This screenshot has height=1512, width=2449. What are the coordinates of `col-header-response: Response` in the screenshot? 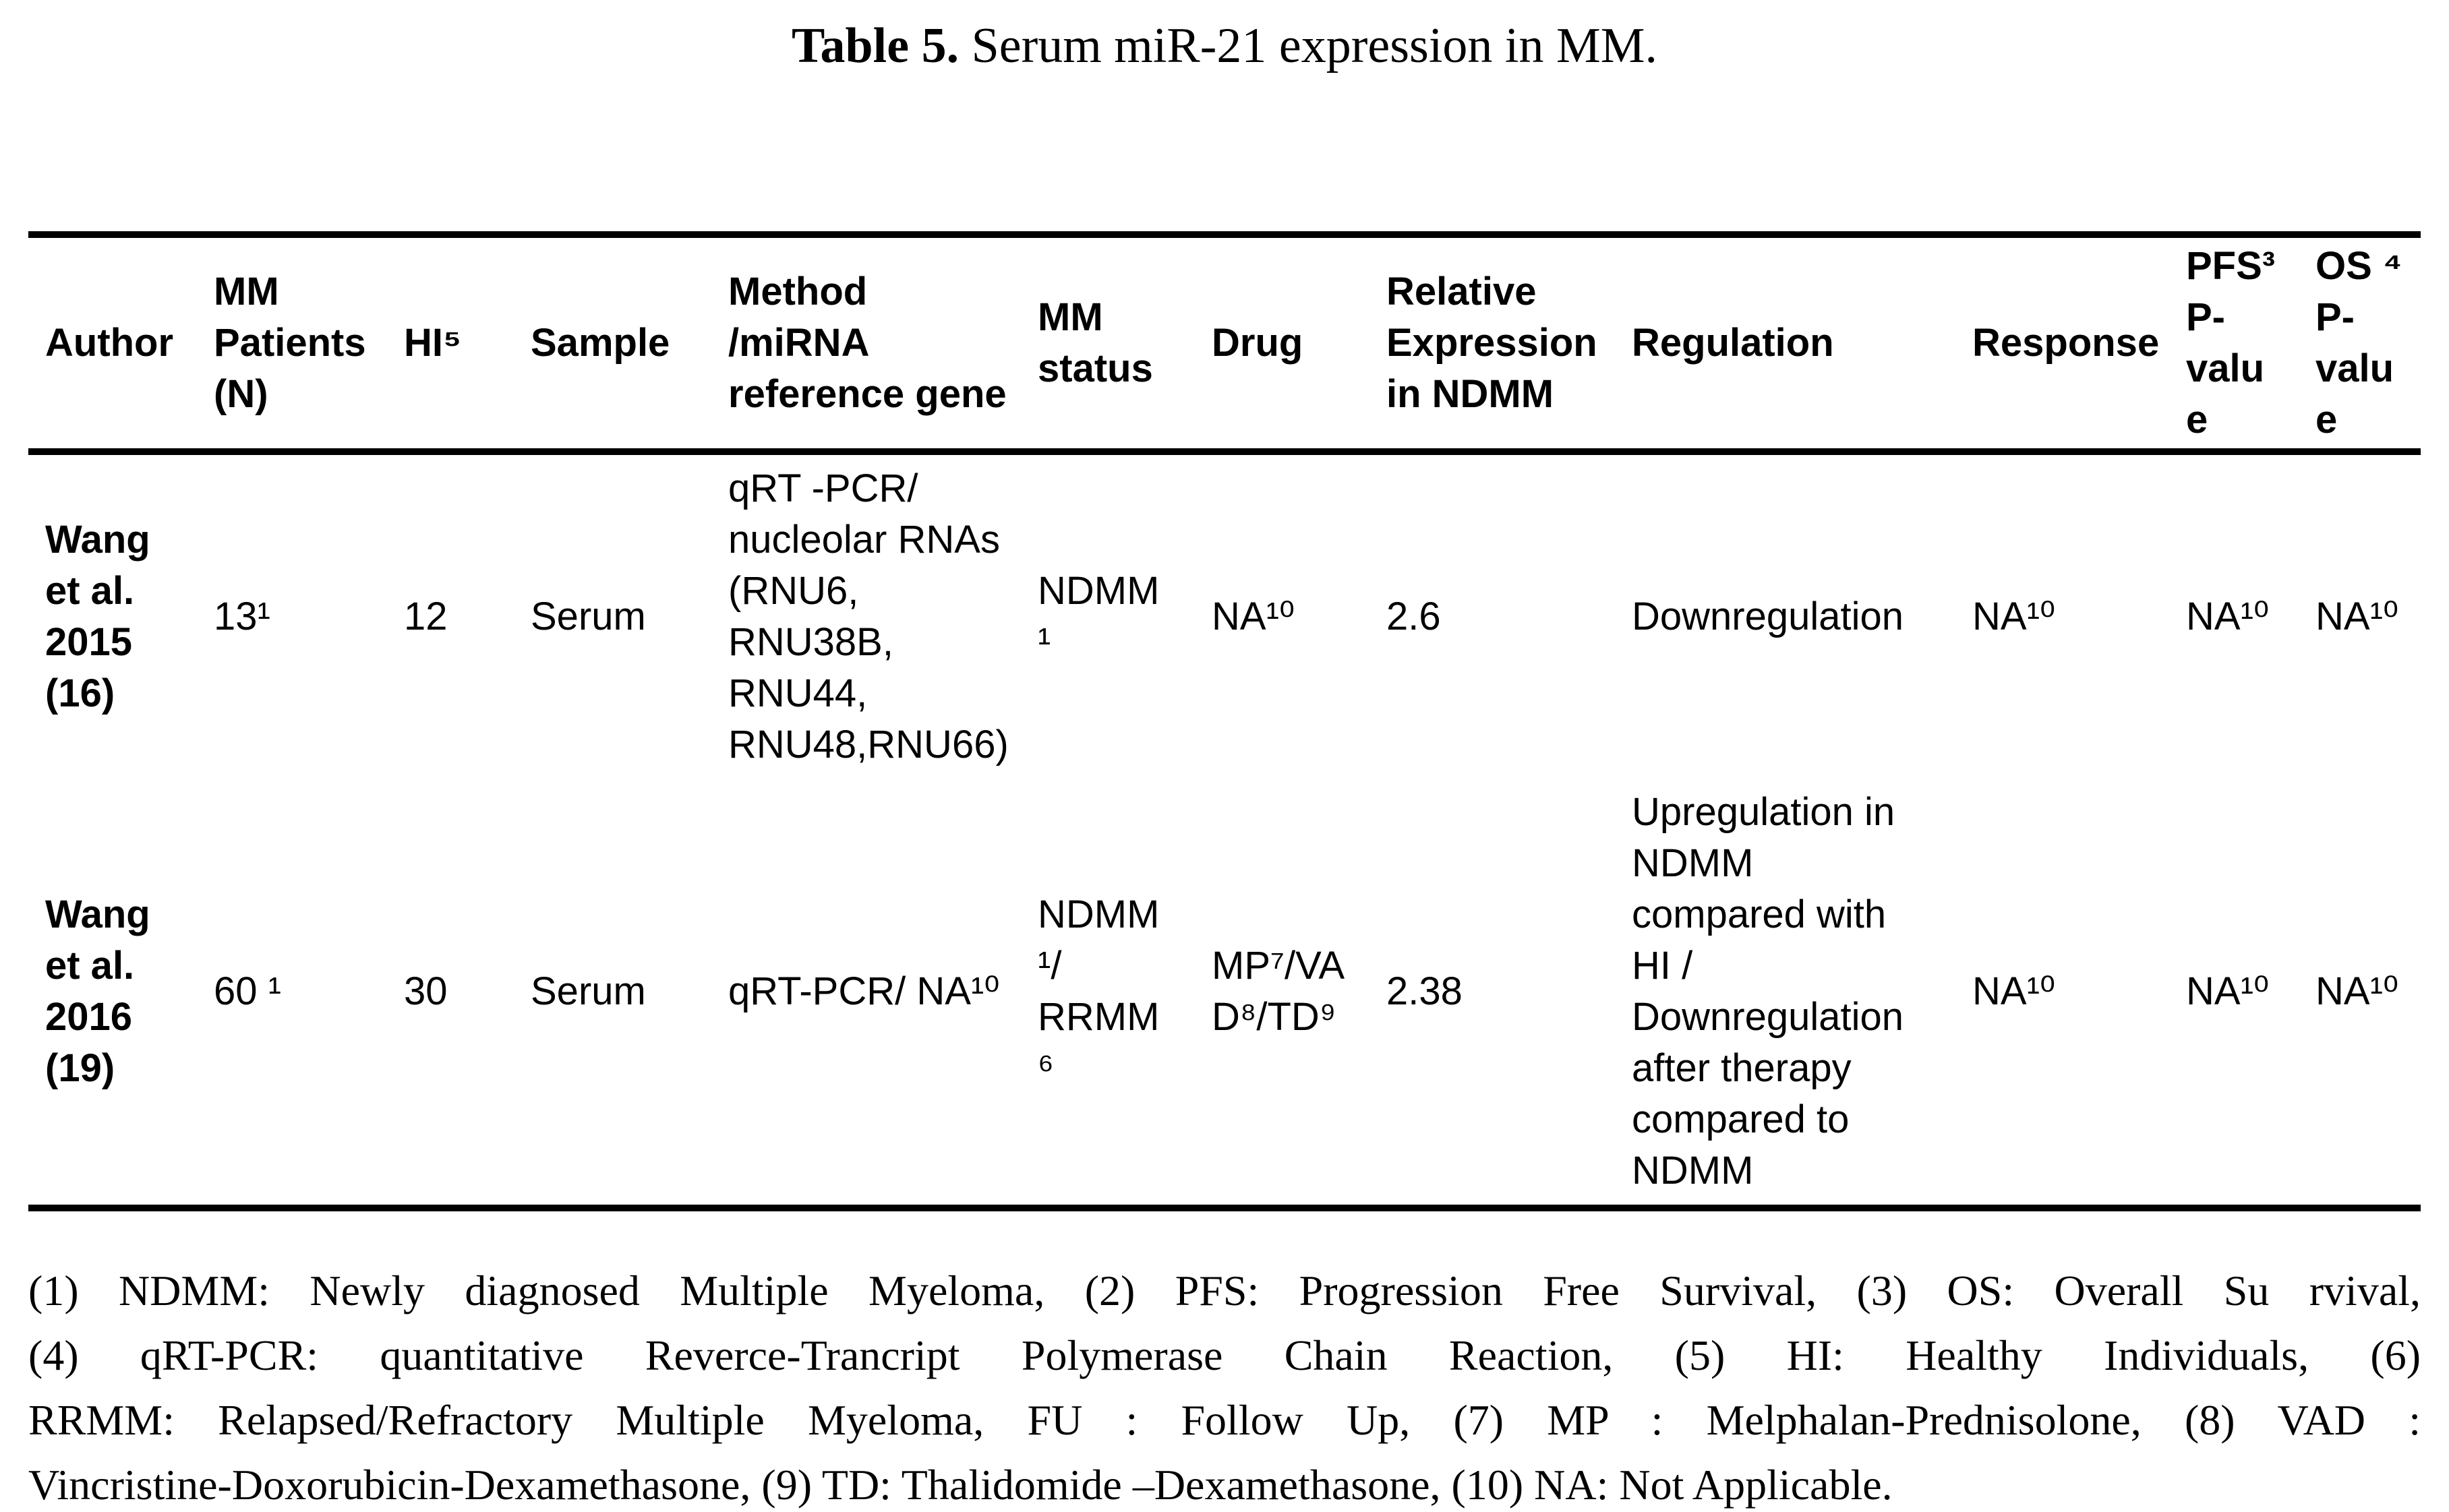 It's located at (2079, 344).